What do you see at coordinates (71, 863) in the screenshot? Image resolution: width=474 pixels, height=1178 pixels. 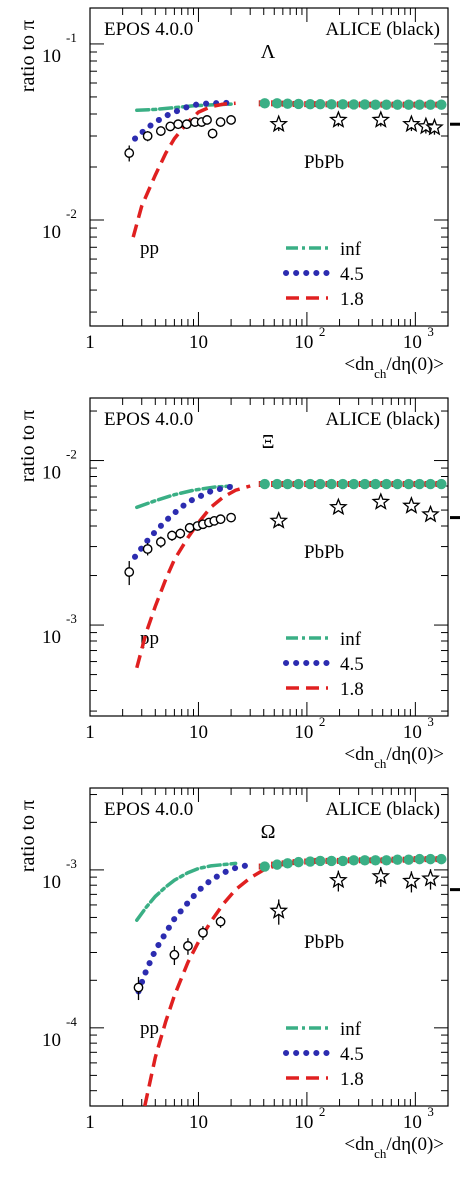 I see `y-tick-label-exp: -3` at bounding box center [71, 863].